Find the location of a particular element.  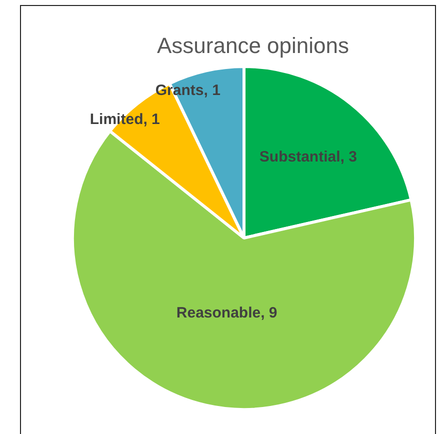

slice-label: Substantial is located at coordinates (299, 157).